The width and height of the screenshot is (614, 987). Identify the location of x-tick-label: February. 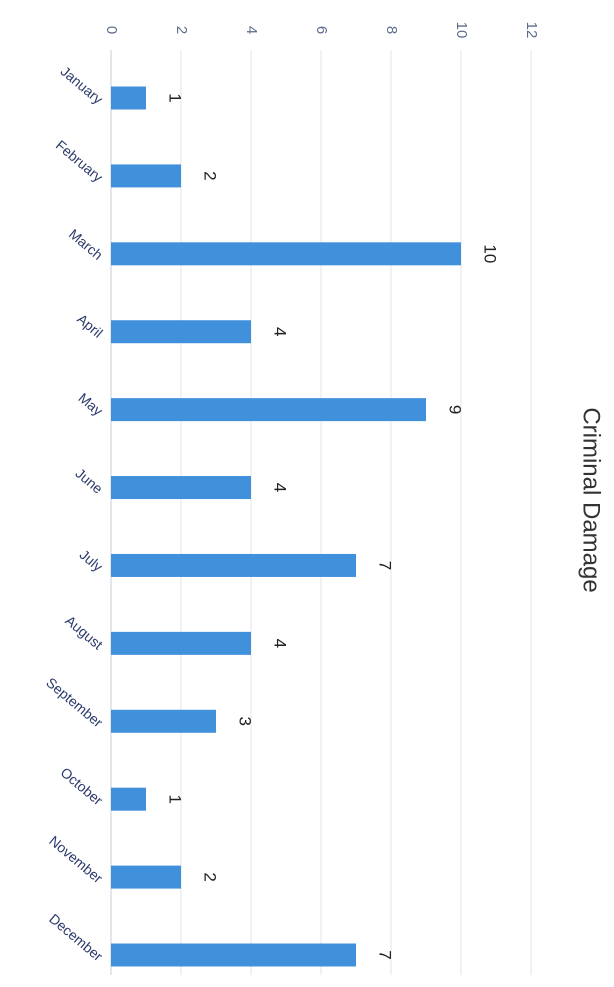
(79, 161).